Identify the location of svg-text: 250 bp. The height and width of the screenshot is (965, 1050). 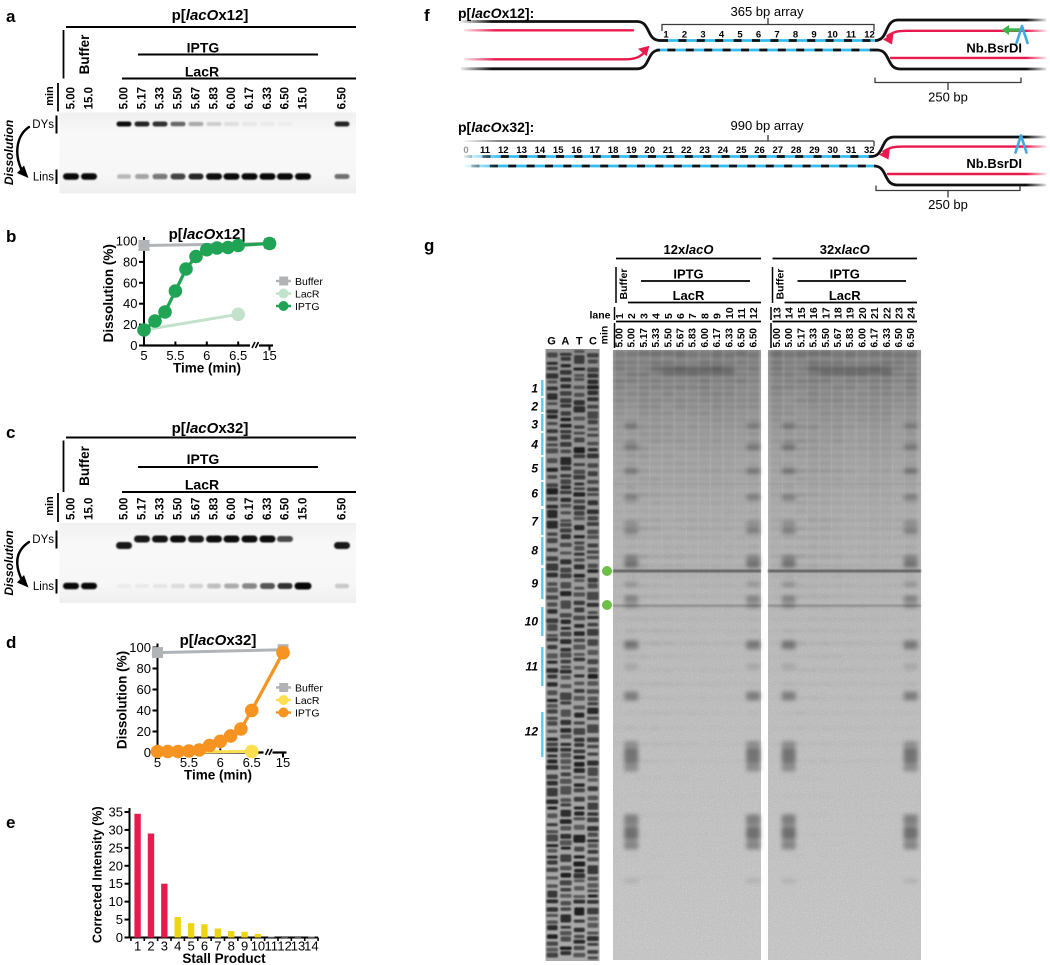
(948, 97).